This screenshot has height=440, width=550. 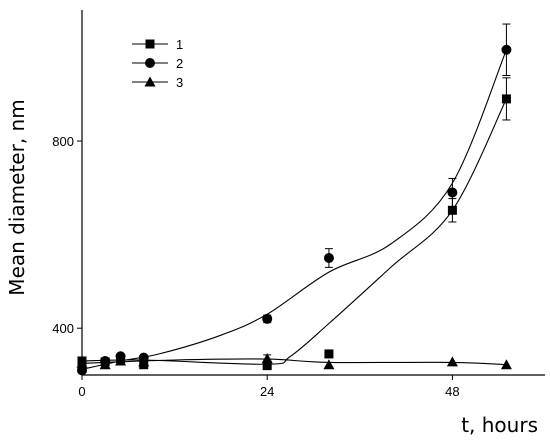 I want to click on x-tick-label: 0, so click(x=81, y=391).